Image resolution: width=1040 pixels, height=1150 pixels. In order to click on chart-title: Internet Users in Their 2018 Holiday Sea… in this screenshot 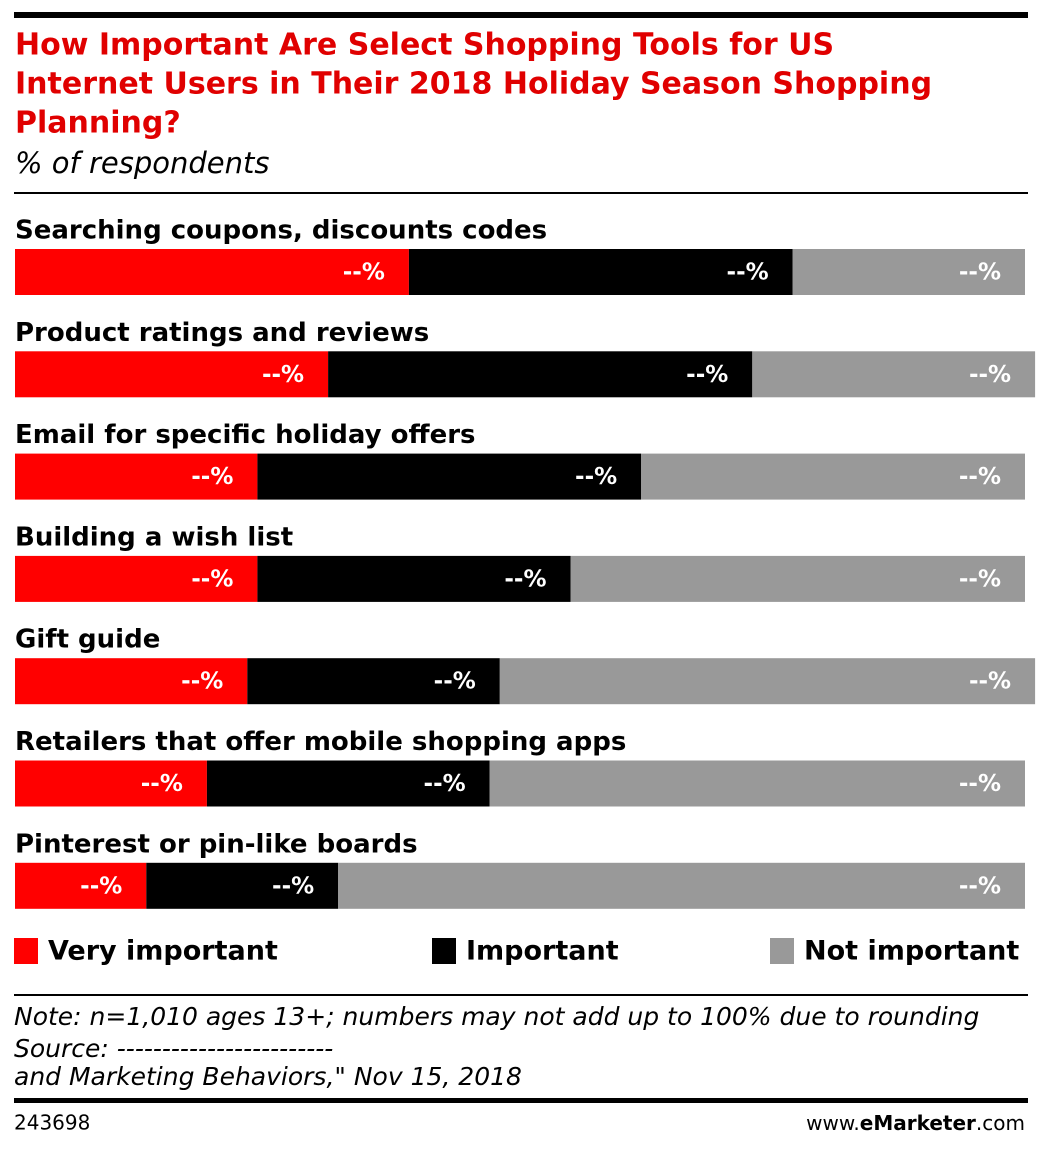, I will do `click(473, 84)`.